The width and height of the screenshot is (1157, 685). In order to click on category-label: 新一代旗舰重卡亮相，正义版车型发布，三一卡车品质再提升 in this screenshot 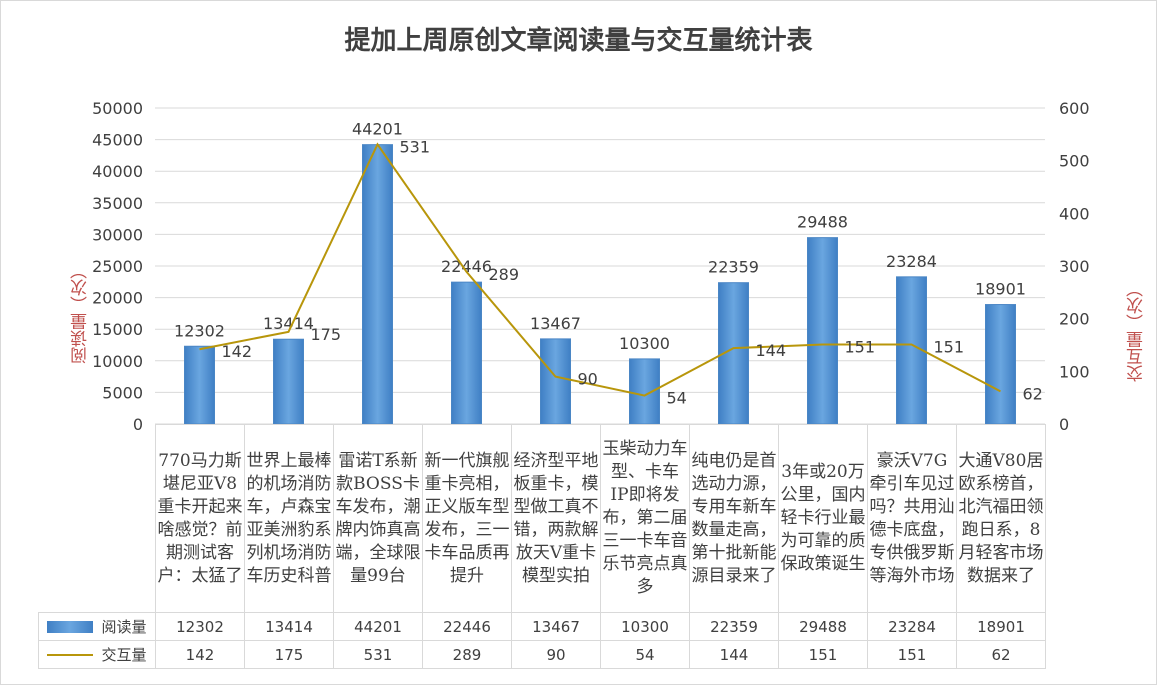, I will do `click(467, 518)`.